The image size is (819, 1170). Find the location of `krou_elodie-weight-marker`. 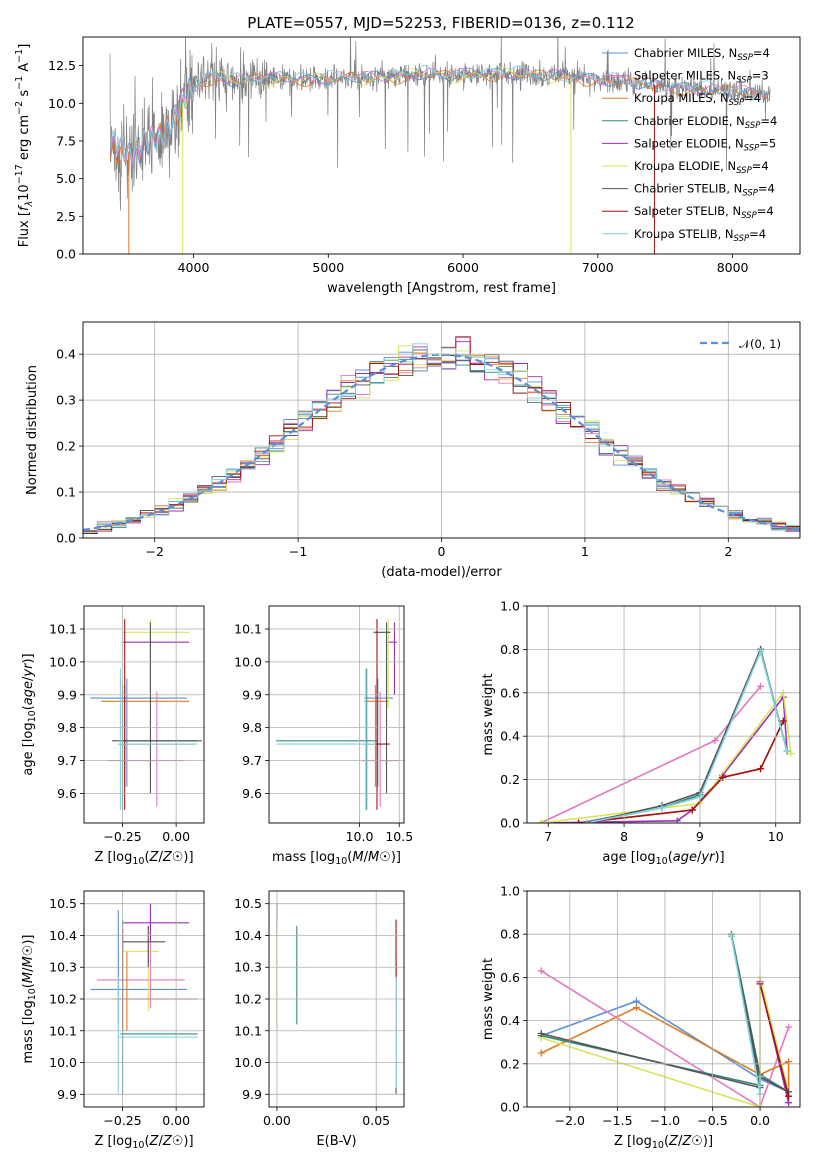

krou_elodie-weight-marker is located at coordinates (541, 821).